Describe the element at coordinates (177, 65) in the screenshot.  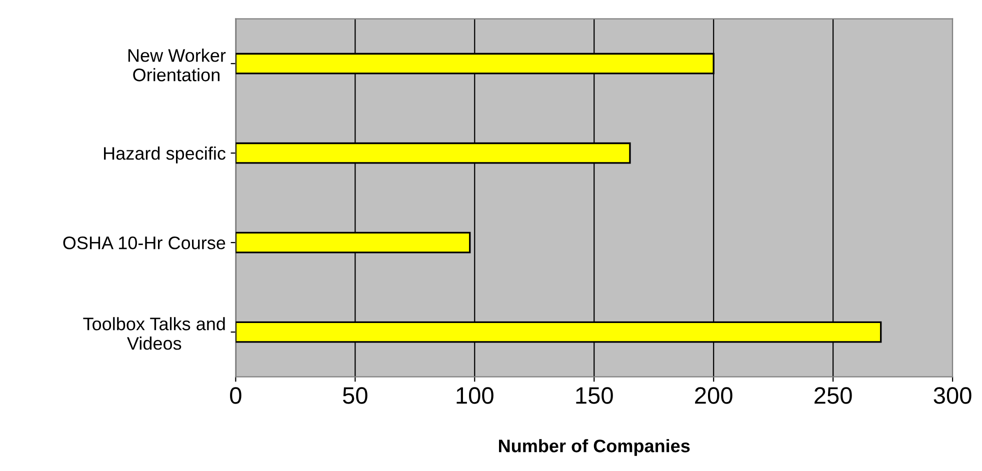
I see `y-tick-label: New Worker Orientation` at that location.